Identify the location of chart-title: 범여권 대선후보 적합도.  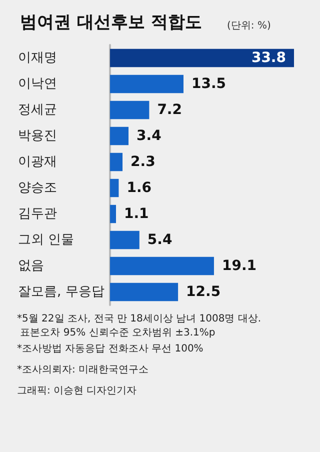
(111, 22).